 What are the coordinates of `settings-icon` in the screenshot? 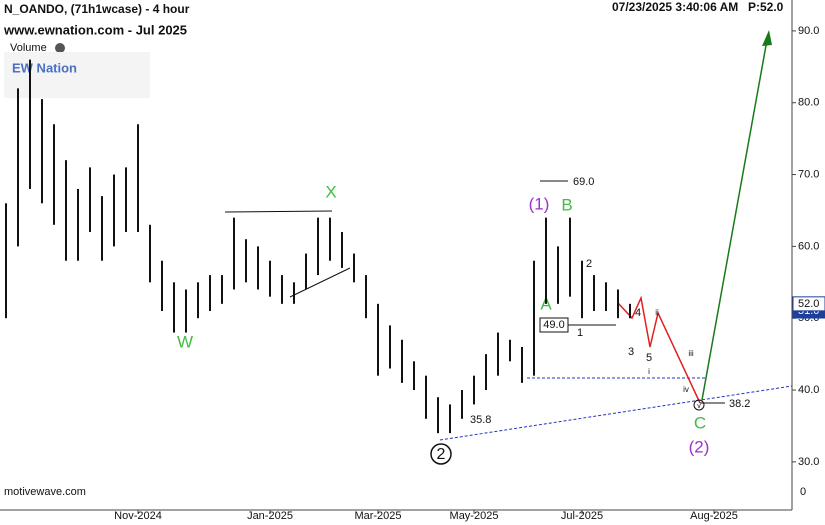 It's located at (60, 48).